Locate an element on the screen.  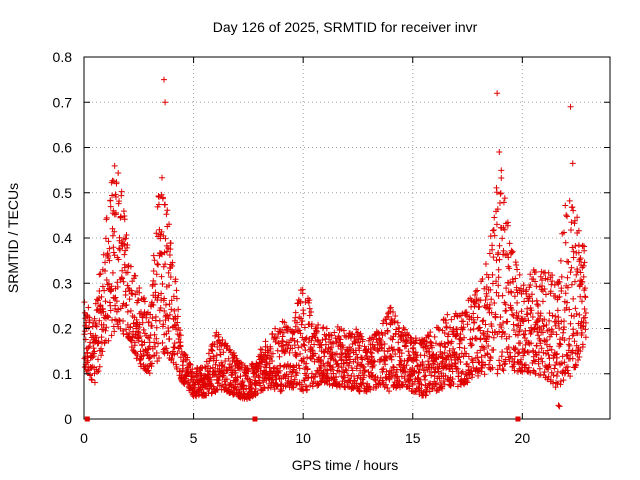
x-tick-label: 20 is located at coordinates (523, 438).